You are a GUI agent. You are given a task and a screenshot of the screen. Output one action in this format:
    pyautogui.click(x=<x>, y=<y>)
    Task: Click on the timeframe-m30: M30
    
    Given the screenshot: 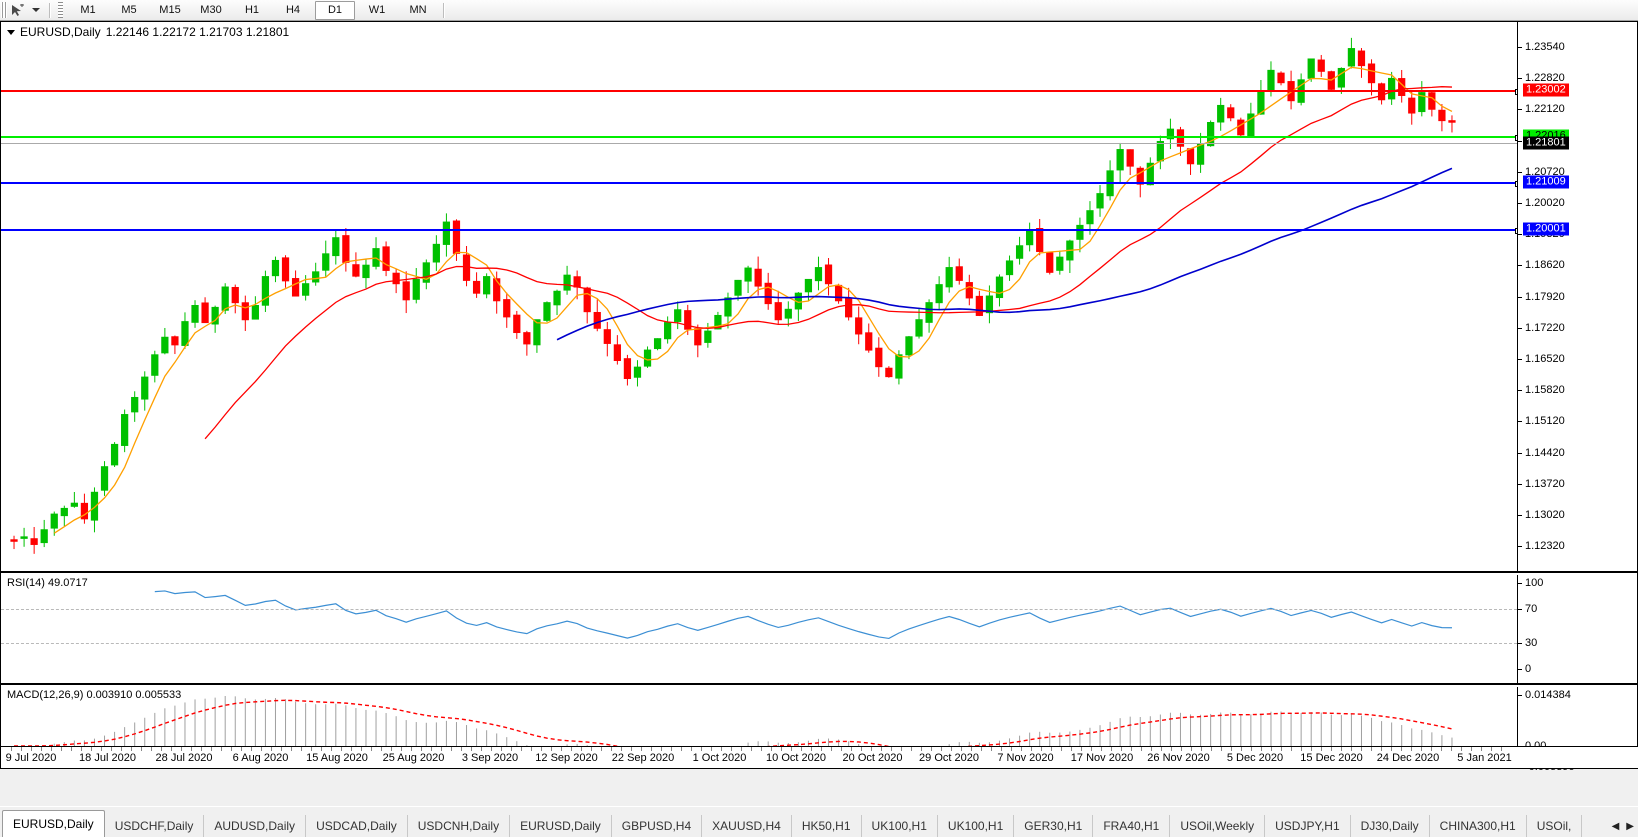 What is the action you would take?
    pyautogui.click(x=211, y=10)
    